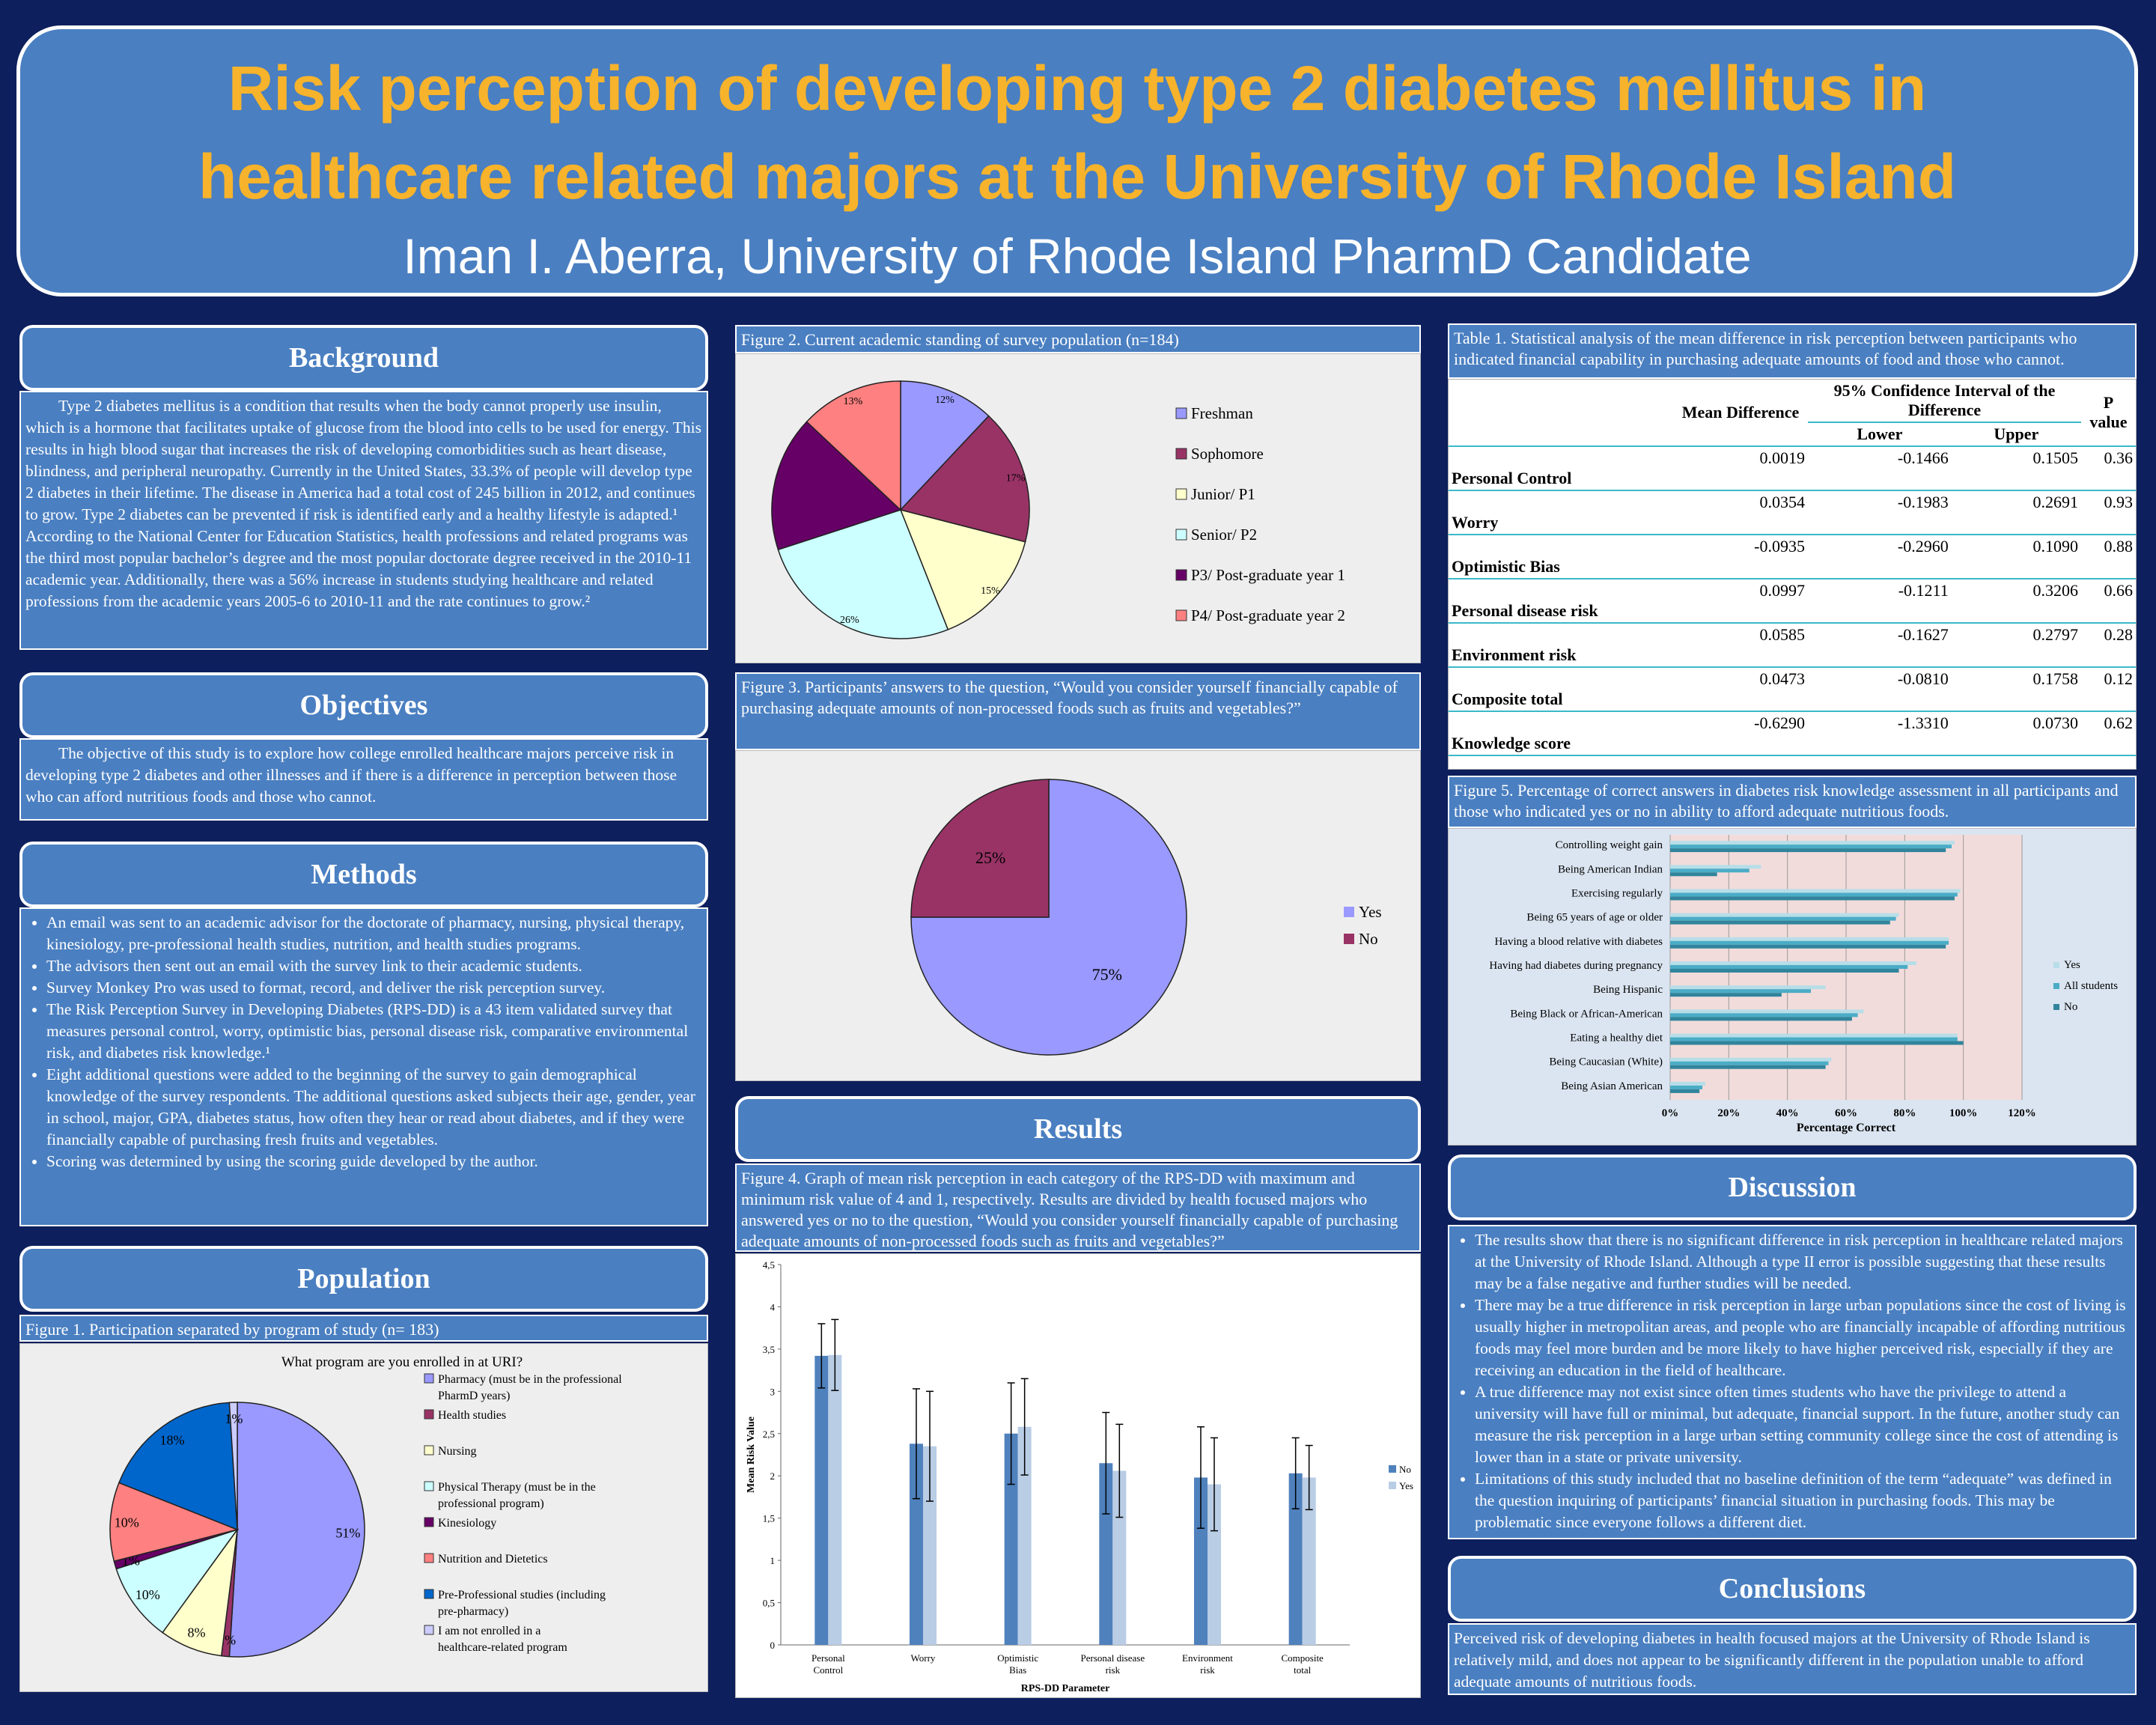  What do you see at coordinates (363, 358) in the screenshot?
I see `background-heading: Background` at bounding box center [363, 358].